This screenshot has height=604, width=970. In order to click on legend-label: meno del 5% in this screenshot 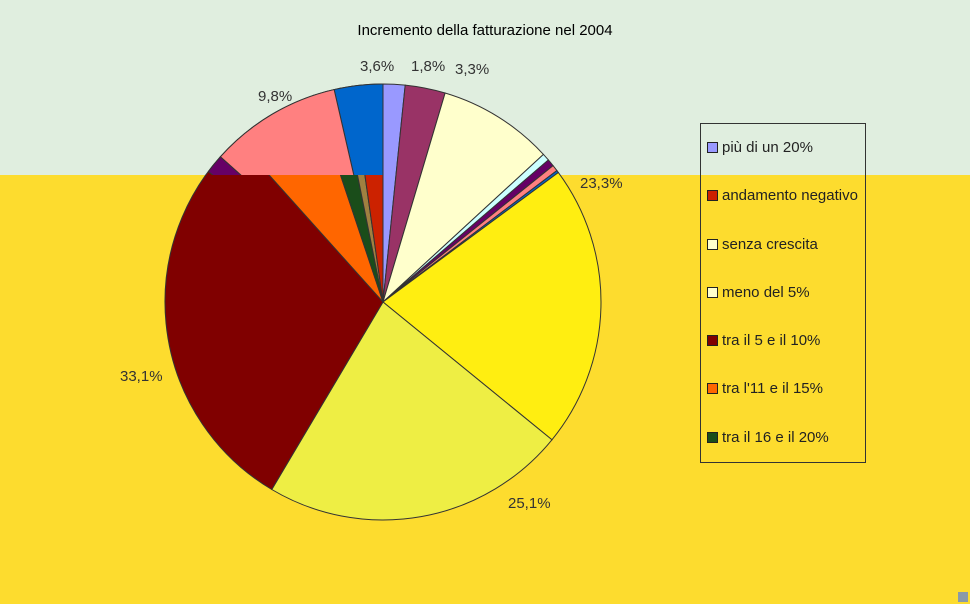, I will do `click(766, 292)`.